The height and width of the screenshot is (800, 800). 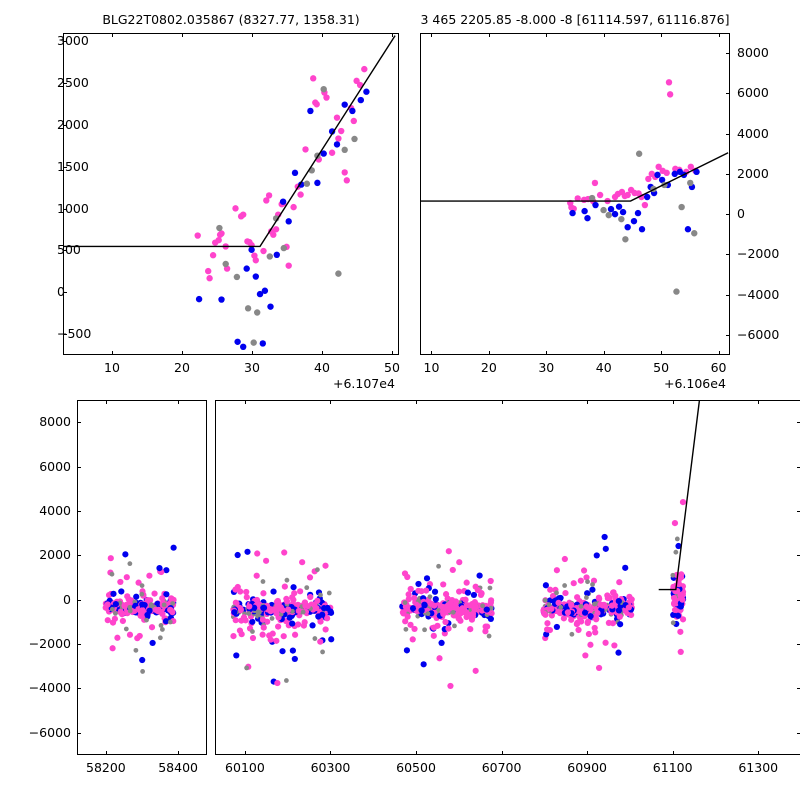 What do you see at coordinates (488, 367) in the screenshot?
I see `tick-label: 20` at bounding box center [488, 367].